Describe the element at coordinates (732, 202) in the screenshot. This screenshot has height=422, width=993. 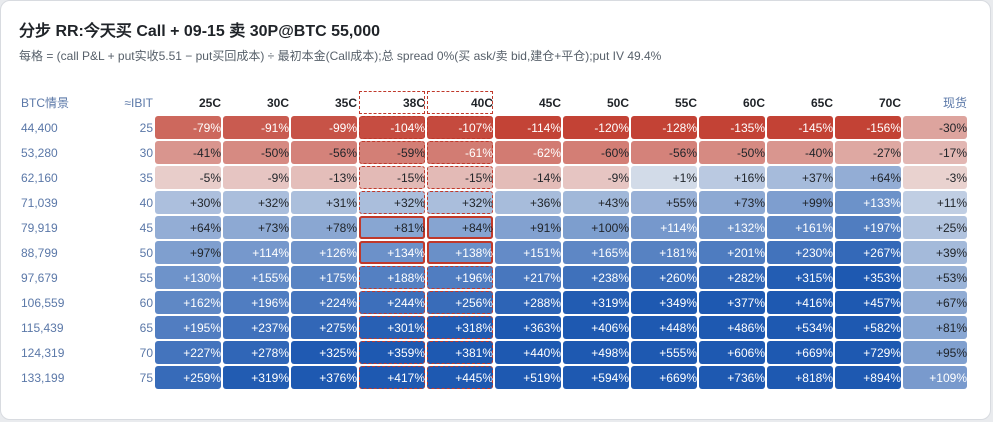
I see `pnl-cell: +73%` at that location.